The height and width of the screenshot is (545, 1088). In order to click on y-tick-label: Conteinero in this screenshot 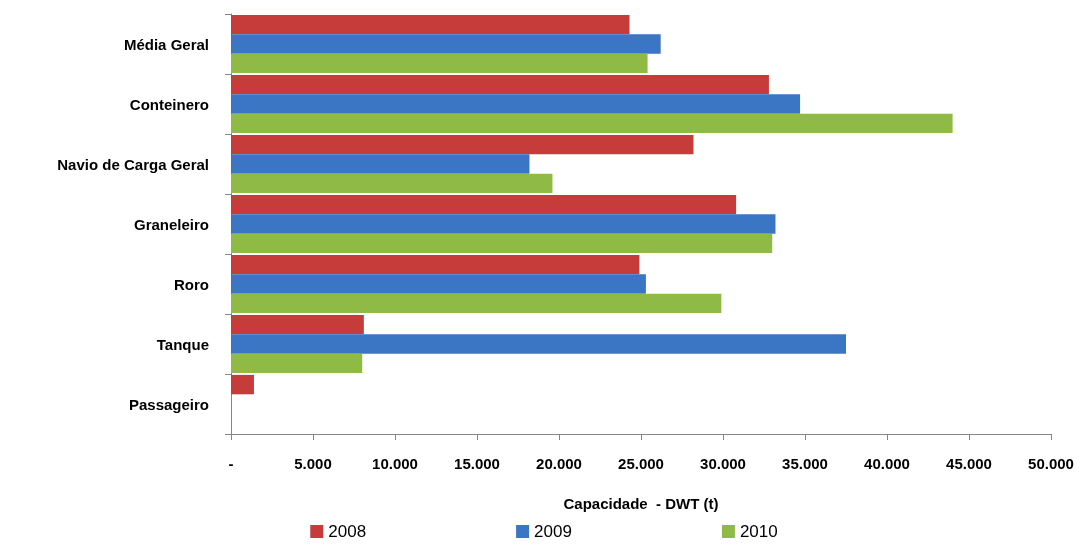, I will do `click(169, 104)`.